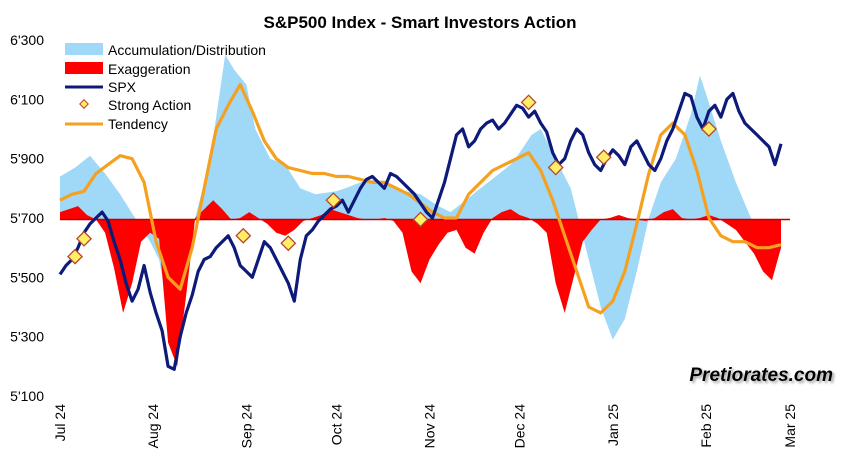 Image resolution: width=853 pixels, height=460 pixels. What do you see at coordinates (27, 40) in the screenshot?
I see `y-tick-label: 6'300` at bounding box center [27, 40].